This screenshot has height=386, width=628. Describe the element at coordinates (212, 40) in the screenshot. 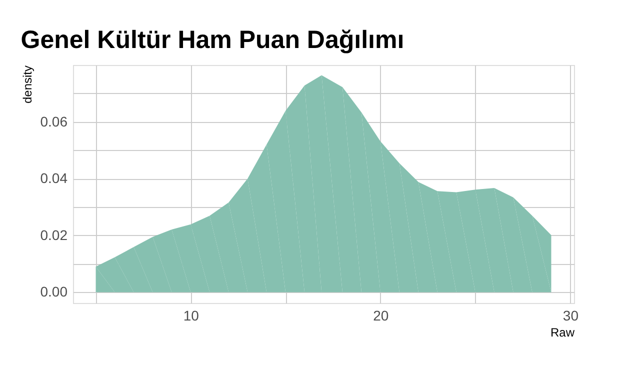

I see `chart-title: Genel Kültür Ham Puan Dağılımı` at that location.